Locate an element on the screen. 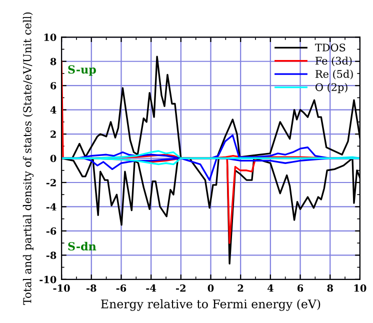 This screenshot has height=323, width=373. y-tick-label: 8 is located at coordinates (53, 62).